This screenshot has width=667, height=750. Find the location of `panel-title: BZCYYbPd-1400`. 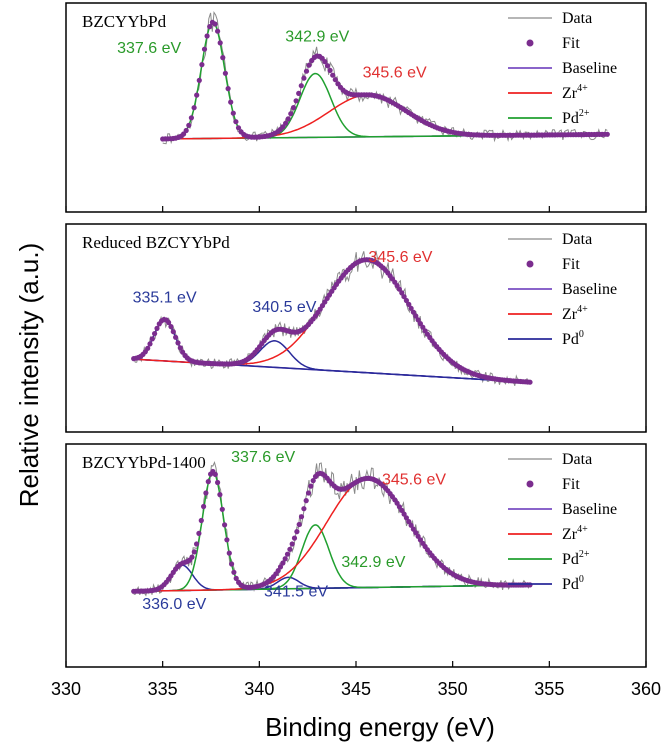

panel-title: BZCYYbPd-1400 is located at coordinates (144, 462).